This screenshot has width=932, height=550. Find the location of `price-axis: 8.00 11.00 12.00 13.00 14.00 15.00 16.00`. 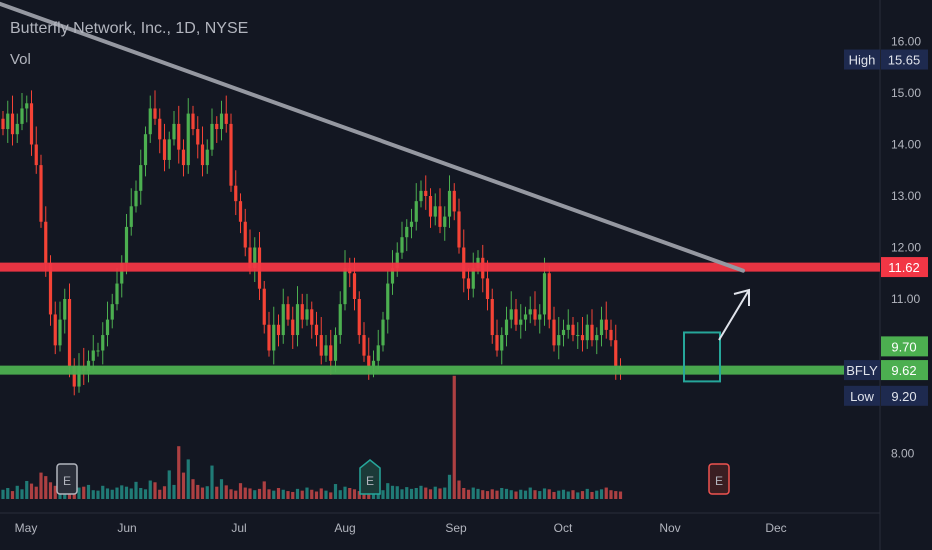

price-axis: 8.00 11.00 12.00 13.00 14.00 15.00 16.00 is located at coordinates (906, 248).